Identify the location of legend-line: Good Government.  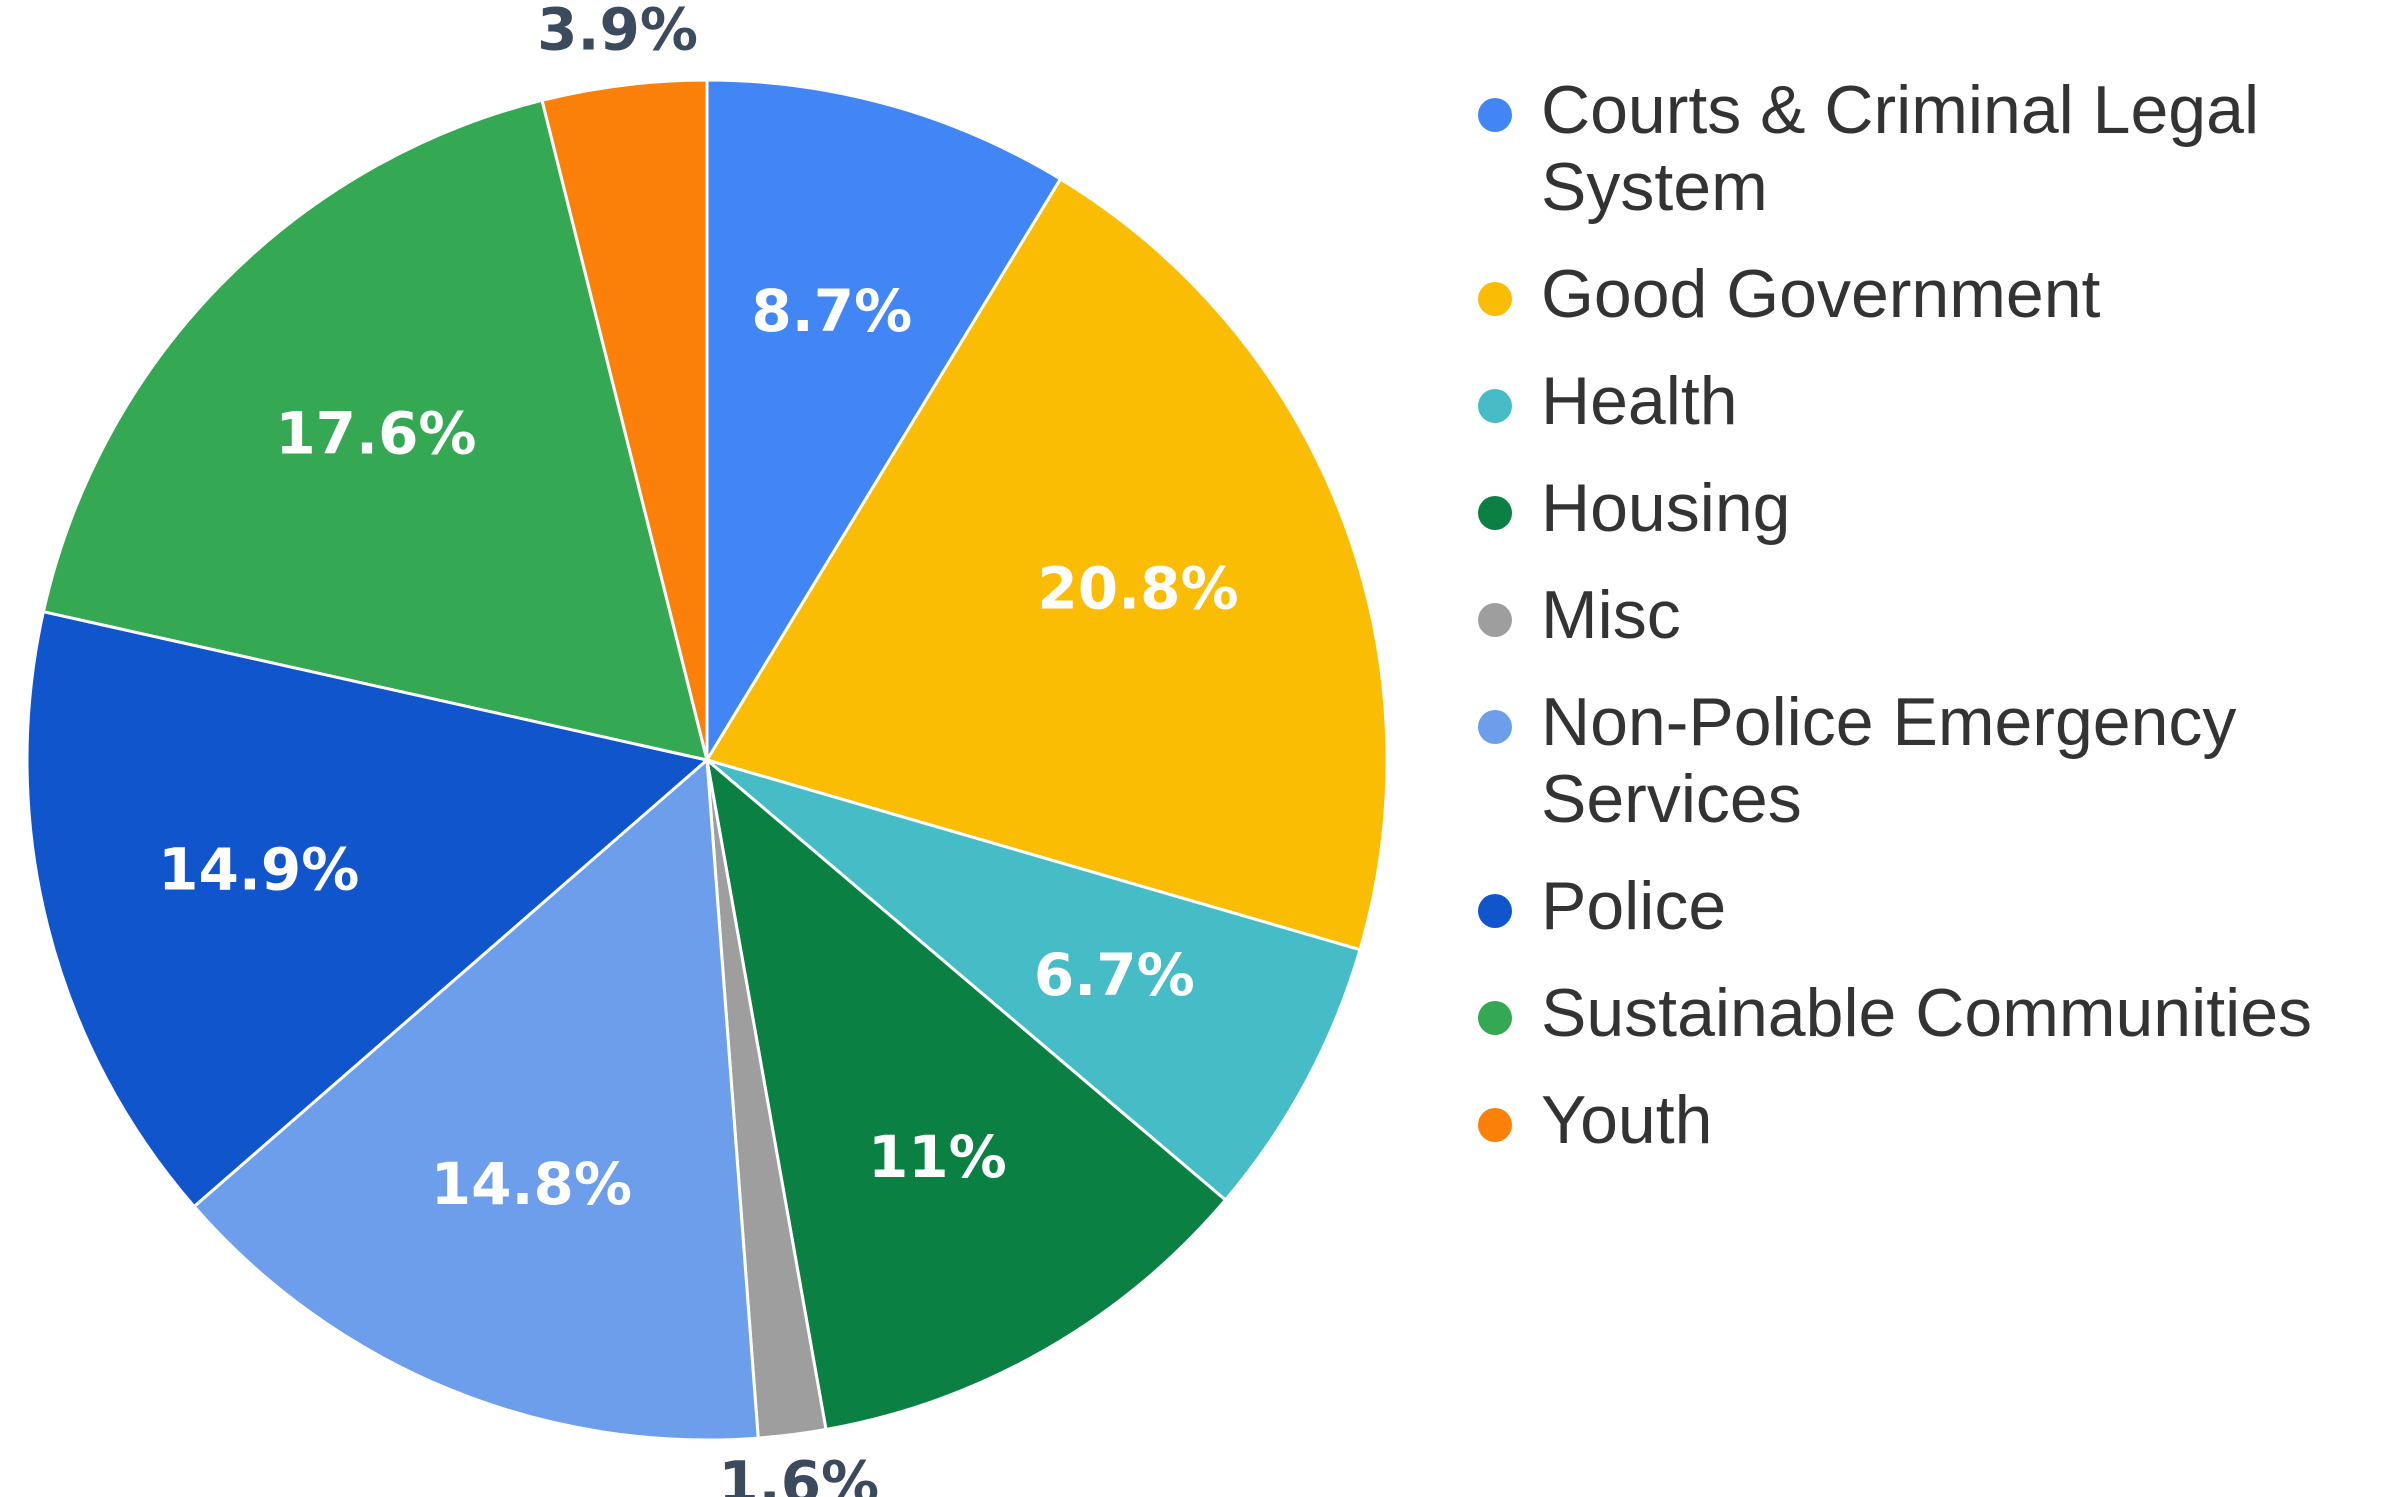
(1821, 294).